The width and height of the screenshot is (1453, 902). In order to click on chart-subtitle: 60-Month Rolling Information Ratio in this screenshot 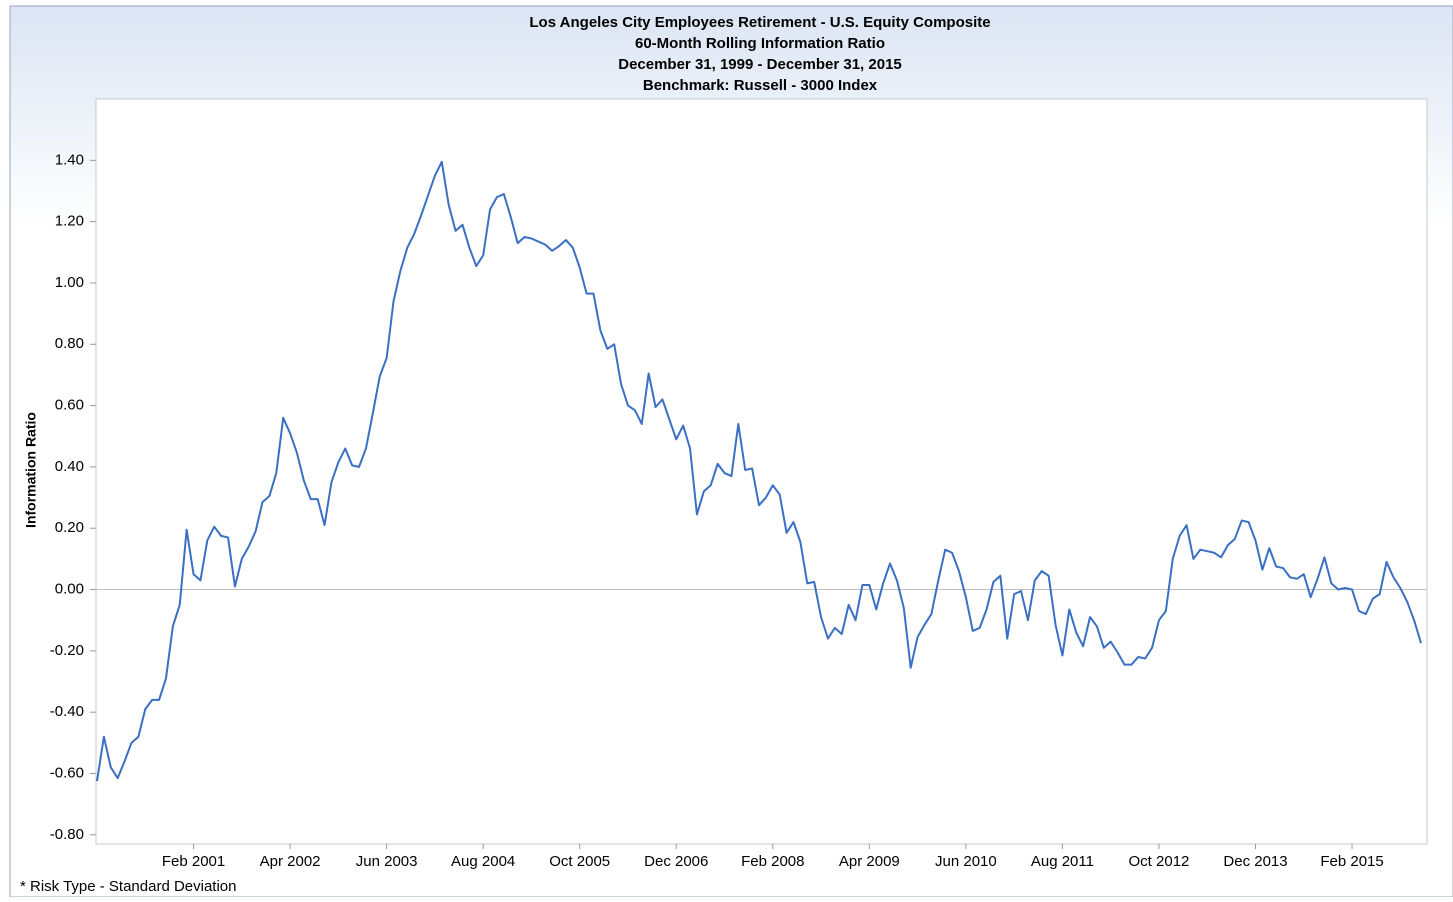, I will do `click(760, 43)`.